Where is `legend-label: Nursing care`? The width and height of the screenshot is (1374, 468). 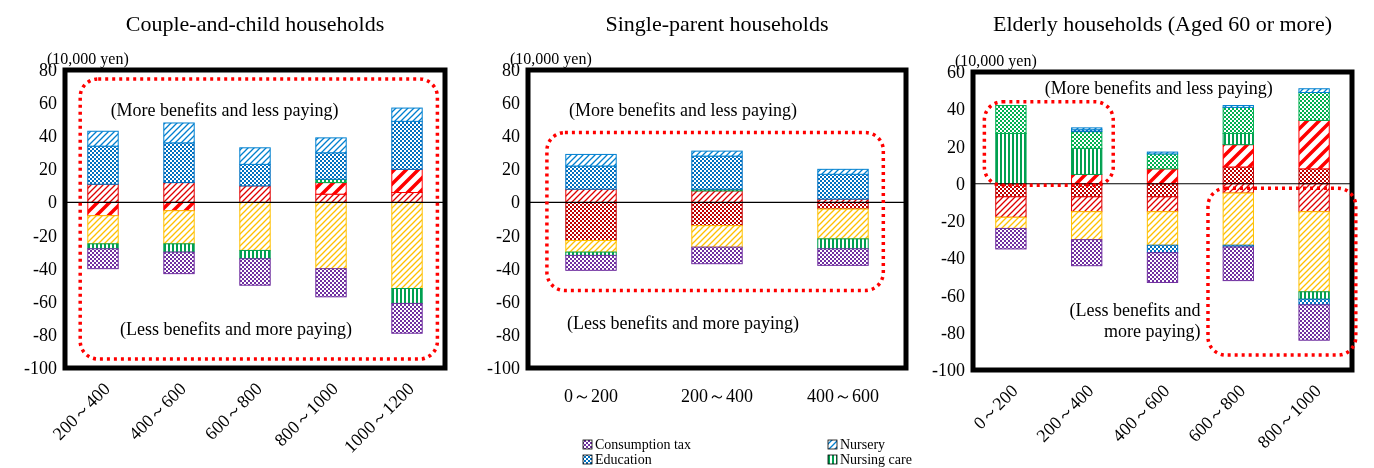
legend-label: Nursing care is located at coordinates (876, 459).